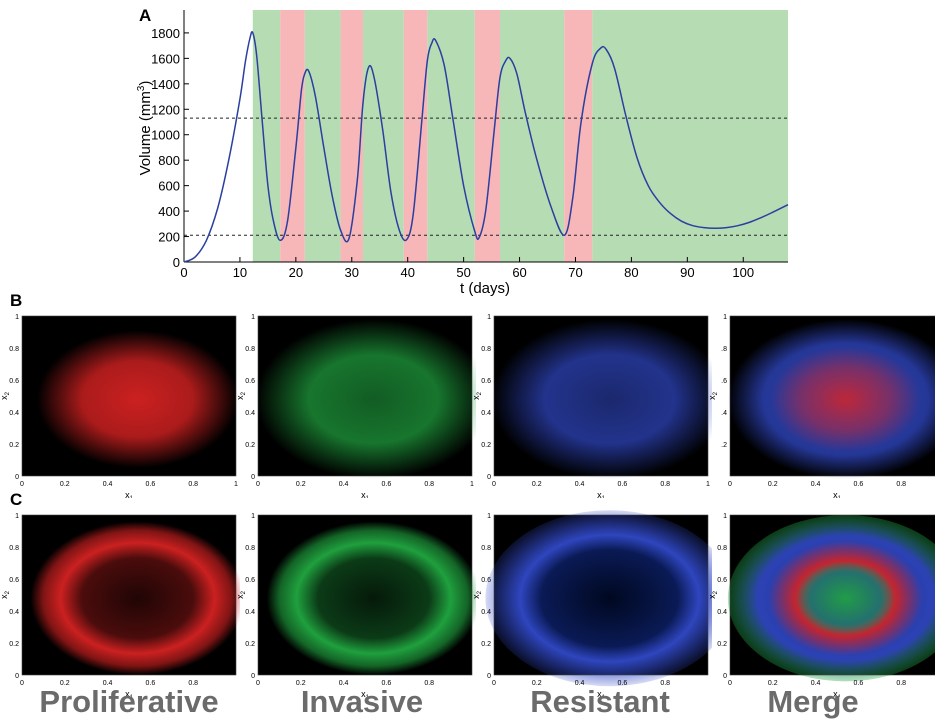 This screenshot has height=721, width=935. Describe the element at coordinates (176, 262) in the screenshot. I see `y-tick-label-0: 0` at that location.